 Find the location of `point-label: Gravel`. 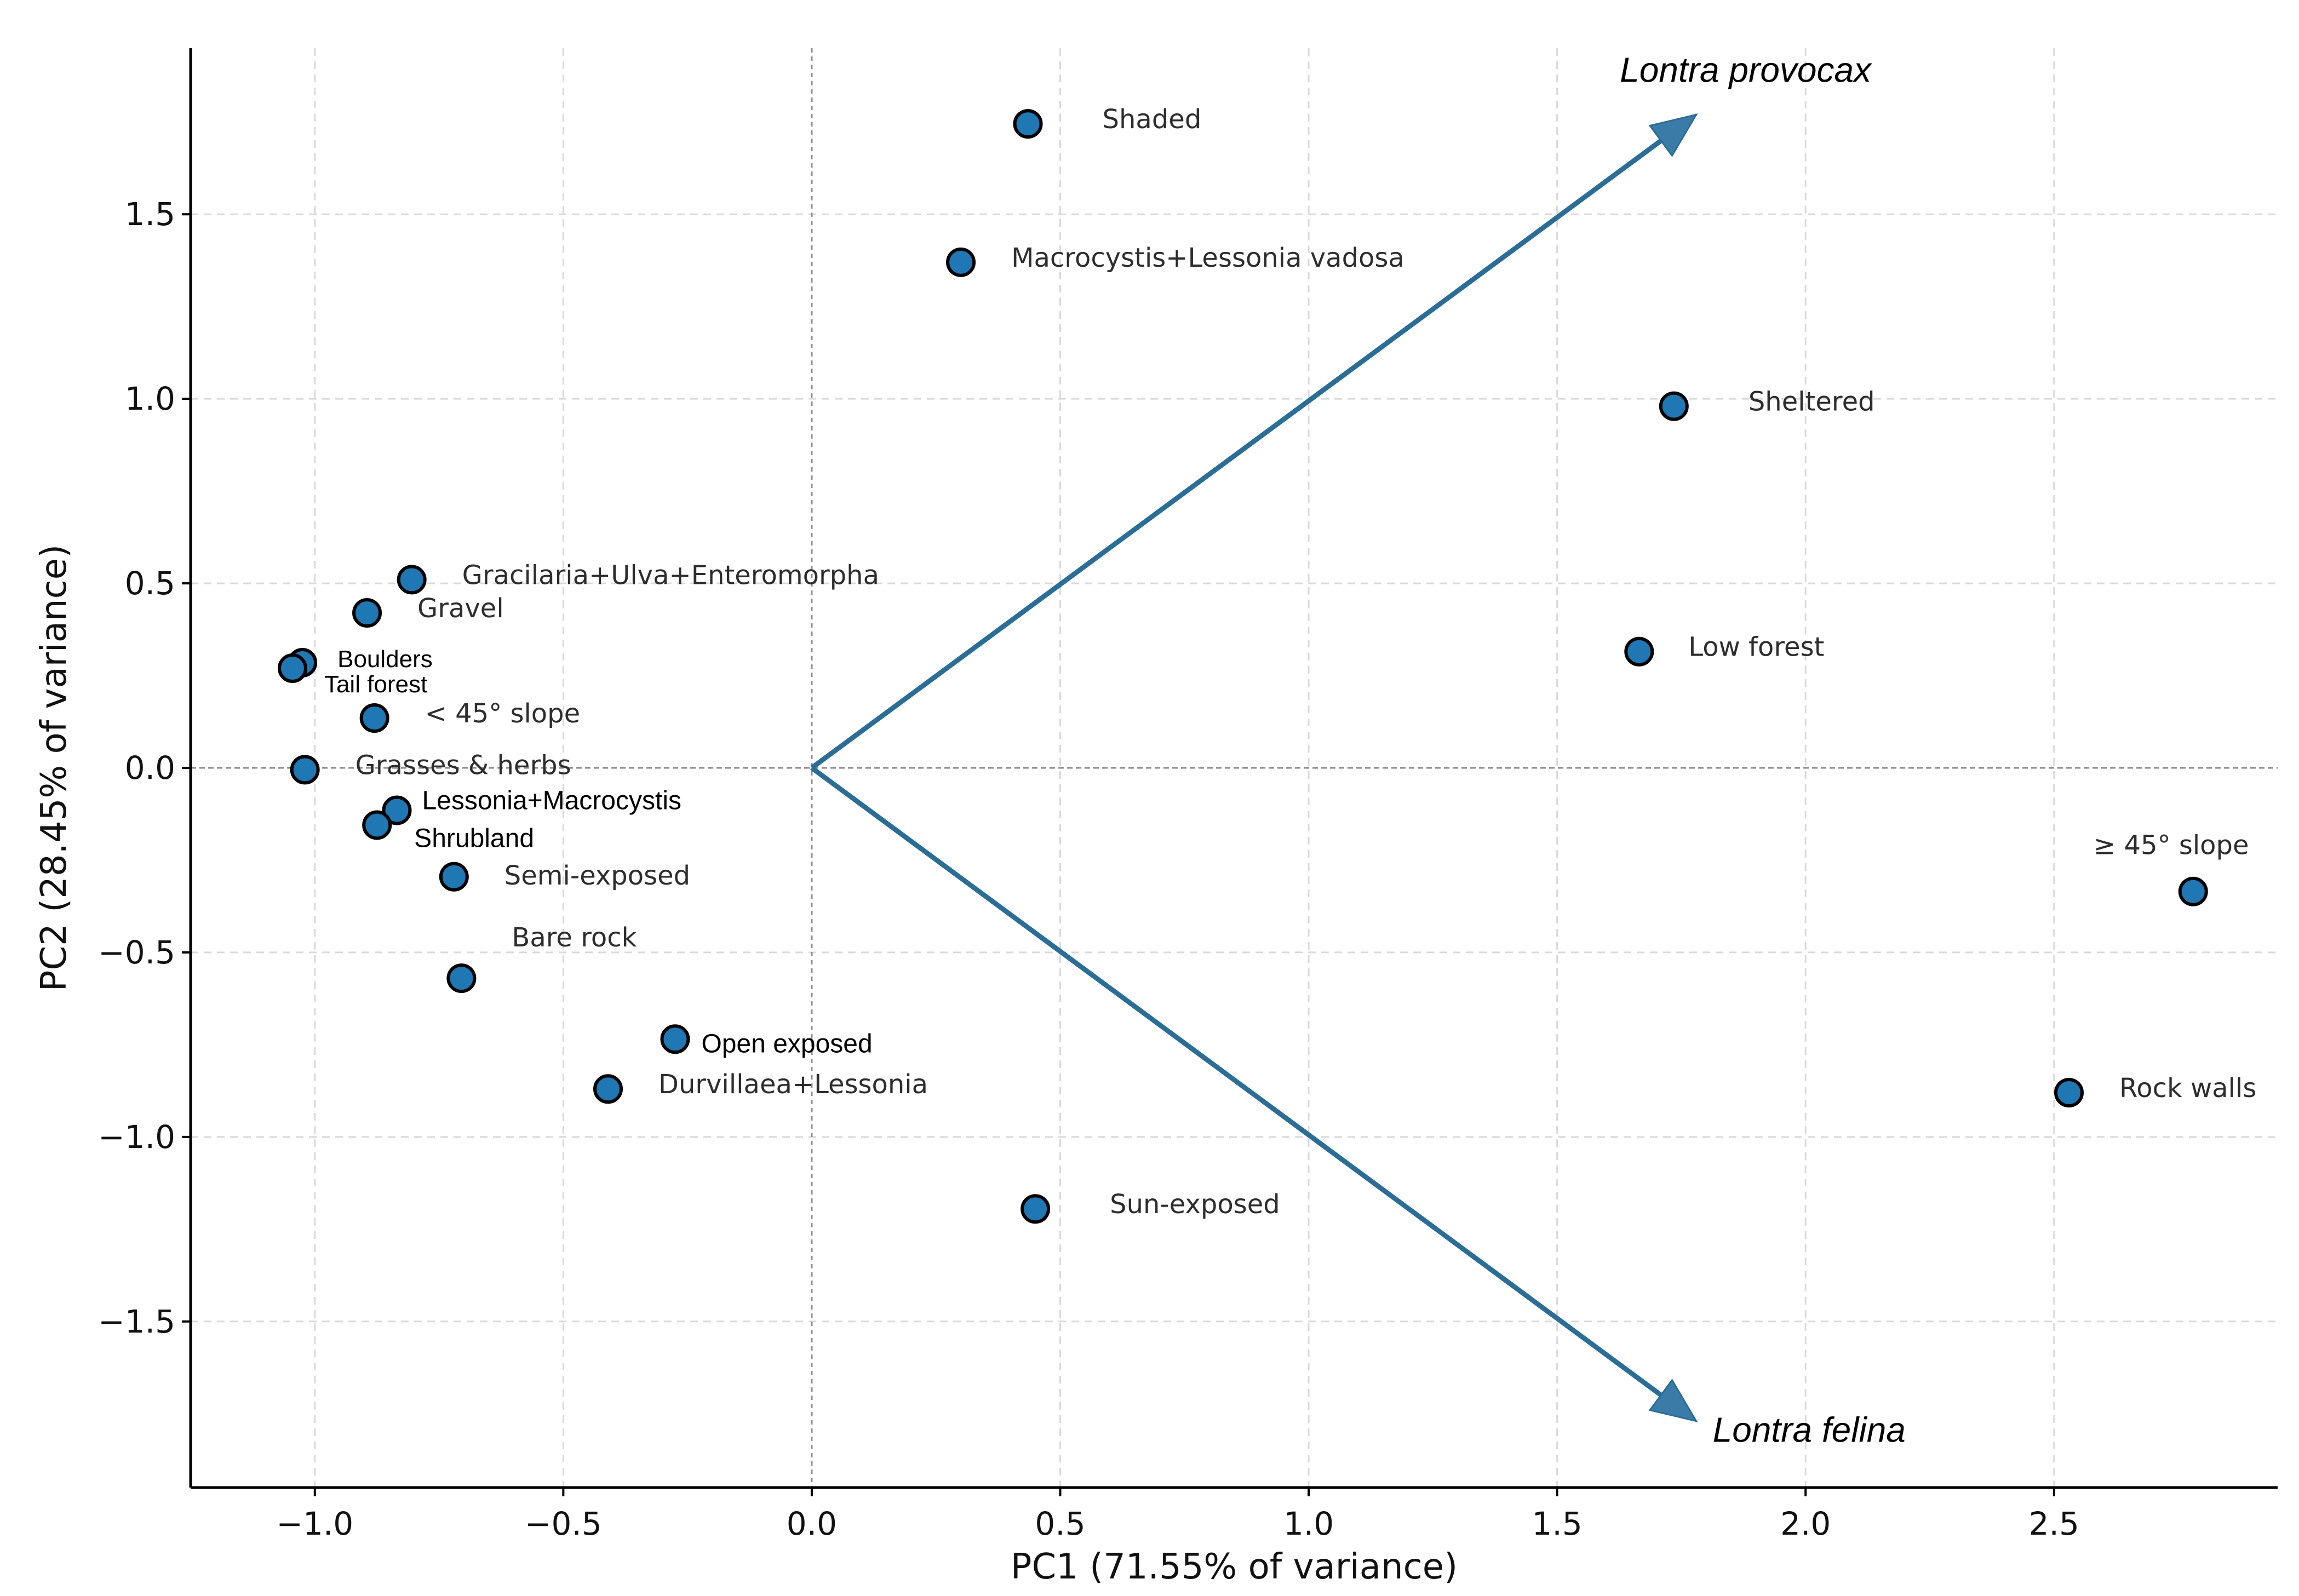

point-label: Gravel is located at coordinates (460, 608).